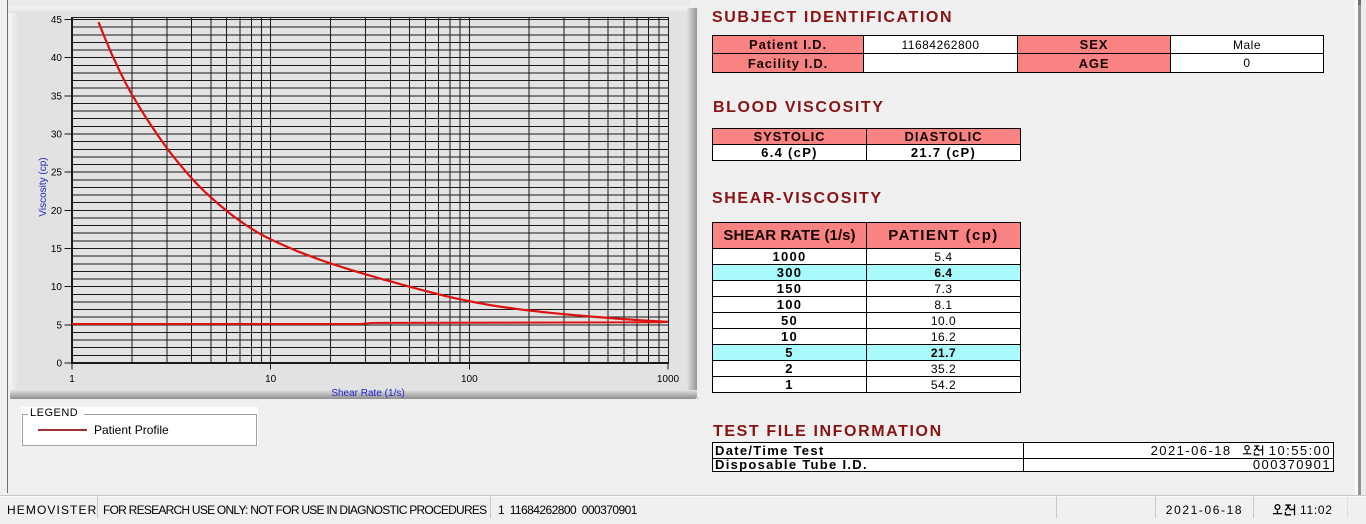 Image resolution: width=1366 pixels, height=524 pixels. Describe the element at coordinates (57, 173) in the screenshot. I see `svg-text: 25` at that location.